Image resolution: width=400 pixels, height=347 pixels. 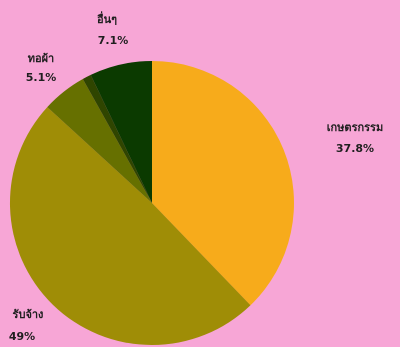 I want to click on slice-divider, so click(x=117, y=139).